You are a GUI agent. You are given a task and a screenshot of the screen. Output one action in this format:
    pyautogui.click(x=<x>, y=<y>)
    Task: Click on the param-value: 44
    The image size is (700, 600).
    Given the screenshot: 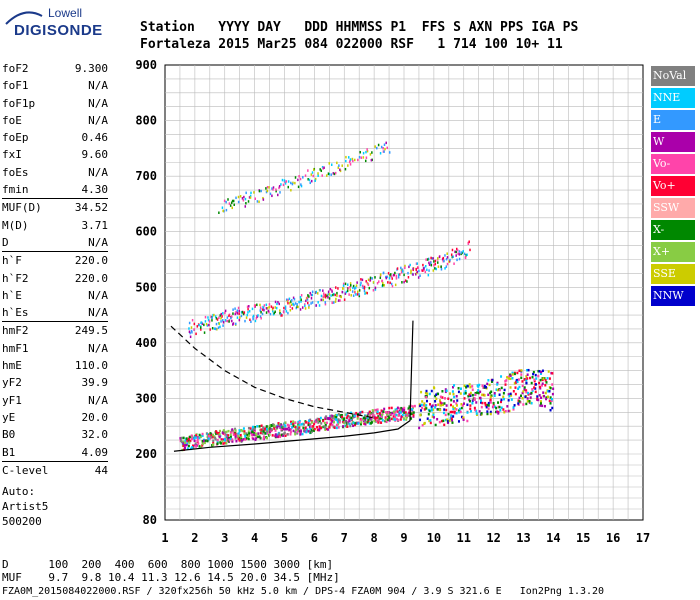 What is the action you would take?
    pyautogui.click(x=101, y=470)
    